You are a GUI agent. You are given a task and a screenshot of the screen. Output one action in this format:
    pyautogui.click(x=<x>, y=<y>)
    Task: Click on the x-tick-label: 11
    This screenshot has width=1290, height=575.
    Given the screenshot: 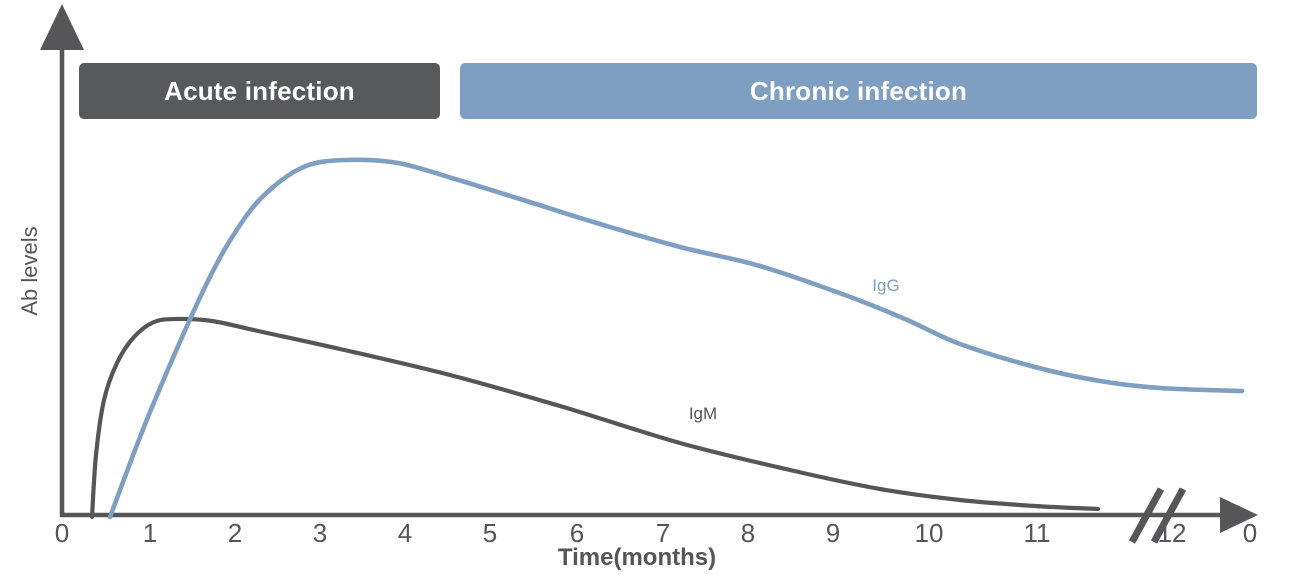 What is the action you would take?
    pyautogui.click(x=1037, y=533)
    